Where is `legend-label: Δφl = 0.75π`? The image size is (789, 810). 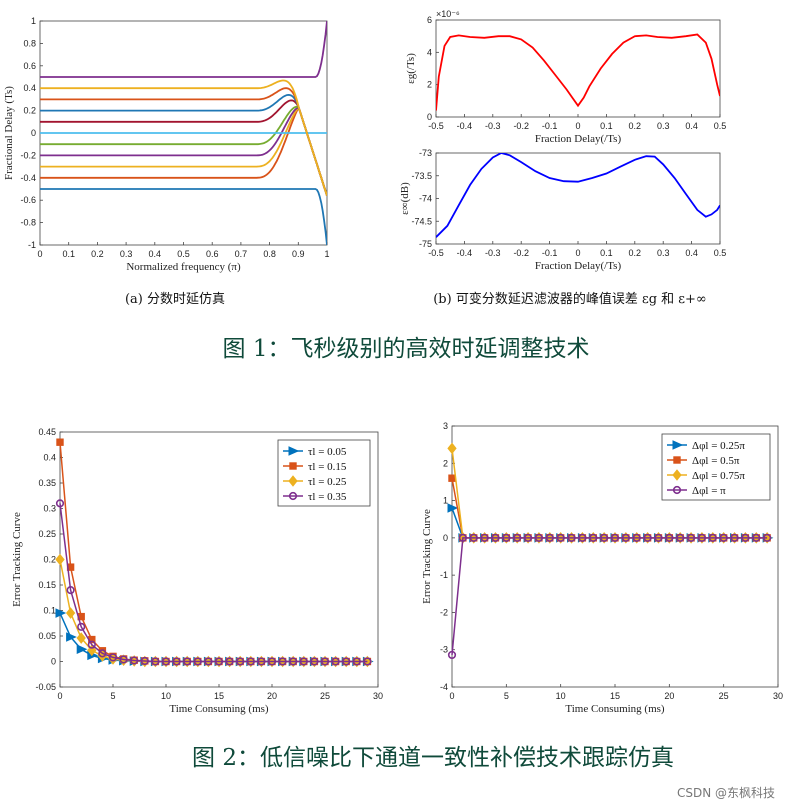 legend-label: Δφl = 0.75π is located at coordinates (718, 476).